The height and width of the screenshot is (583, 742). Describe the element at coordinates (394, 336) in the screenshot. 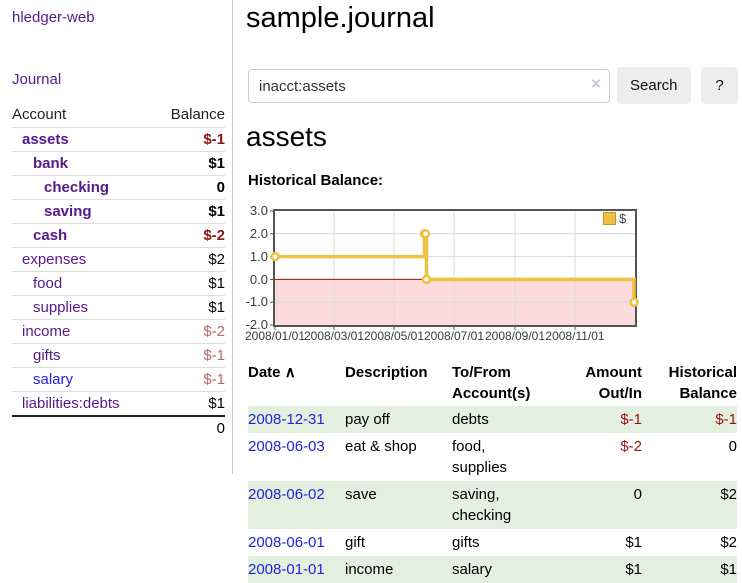

I see `x-tick-label: 2008/05/01` at that location.